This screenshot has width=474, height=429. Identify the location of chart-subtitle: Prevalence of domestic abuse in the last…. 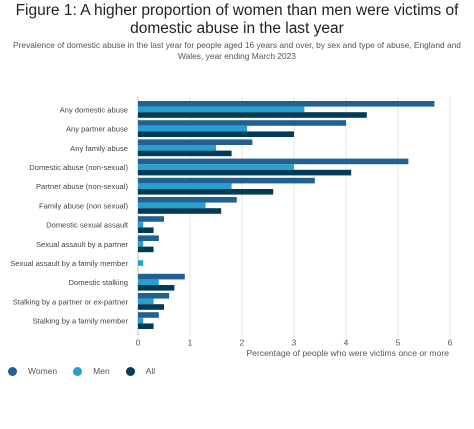
(237, 50).